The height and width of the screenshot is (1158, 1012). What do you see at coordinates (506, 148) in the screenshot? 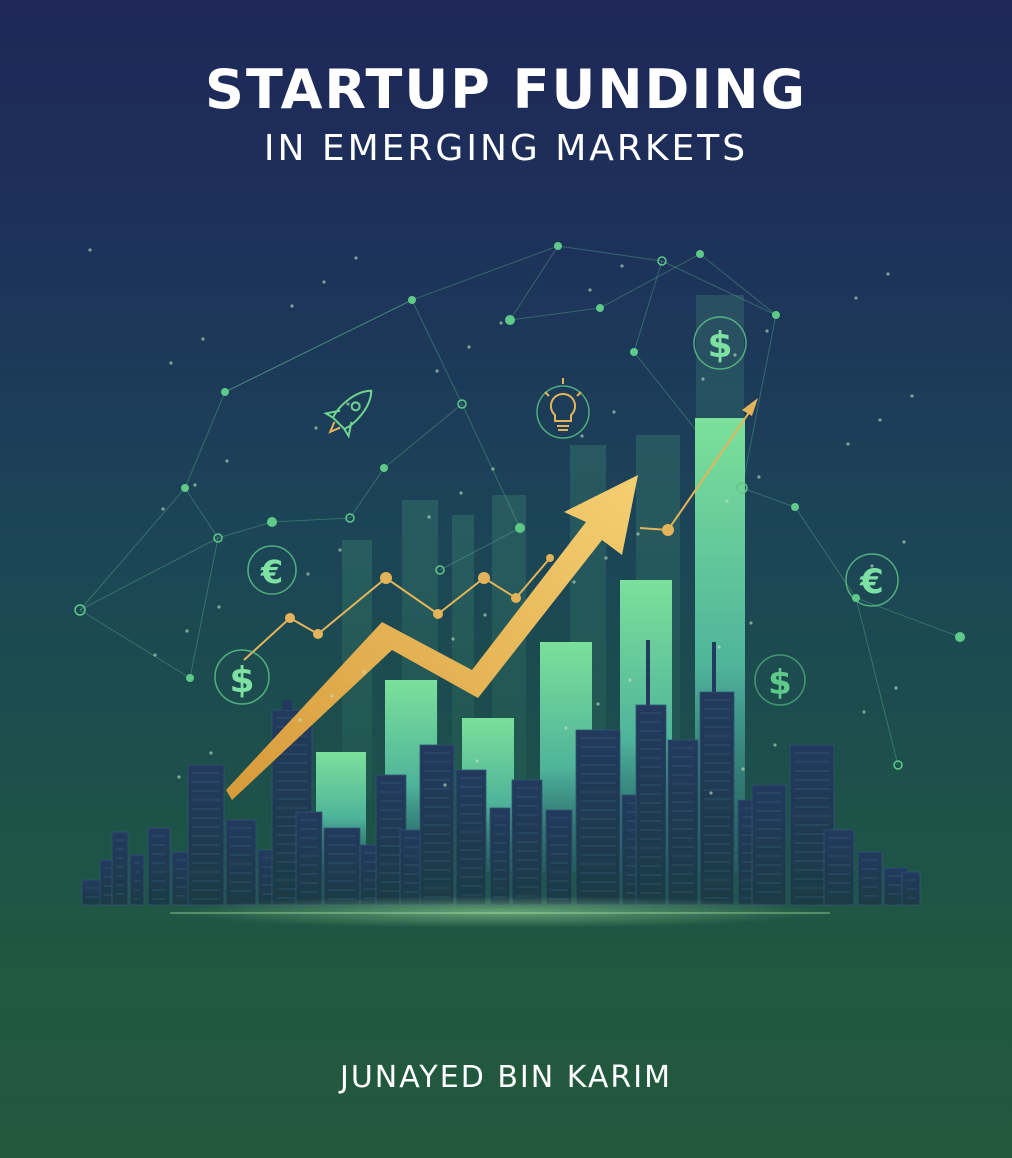
I see `book-subtitle: IN EMERGING MARKETS` at bounding box center [506, 148].